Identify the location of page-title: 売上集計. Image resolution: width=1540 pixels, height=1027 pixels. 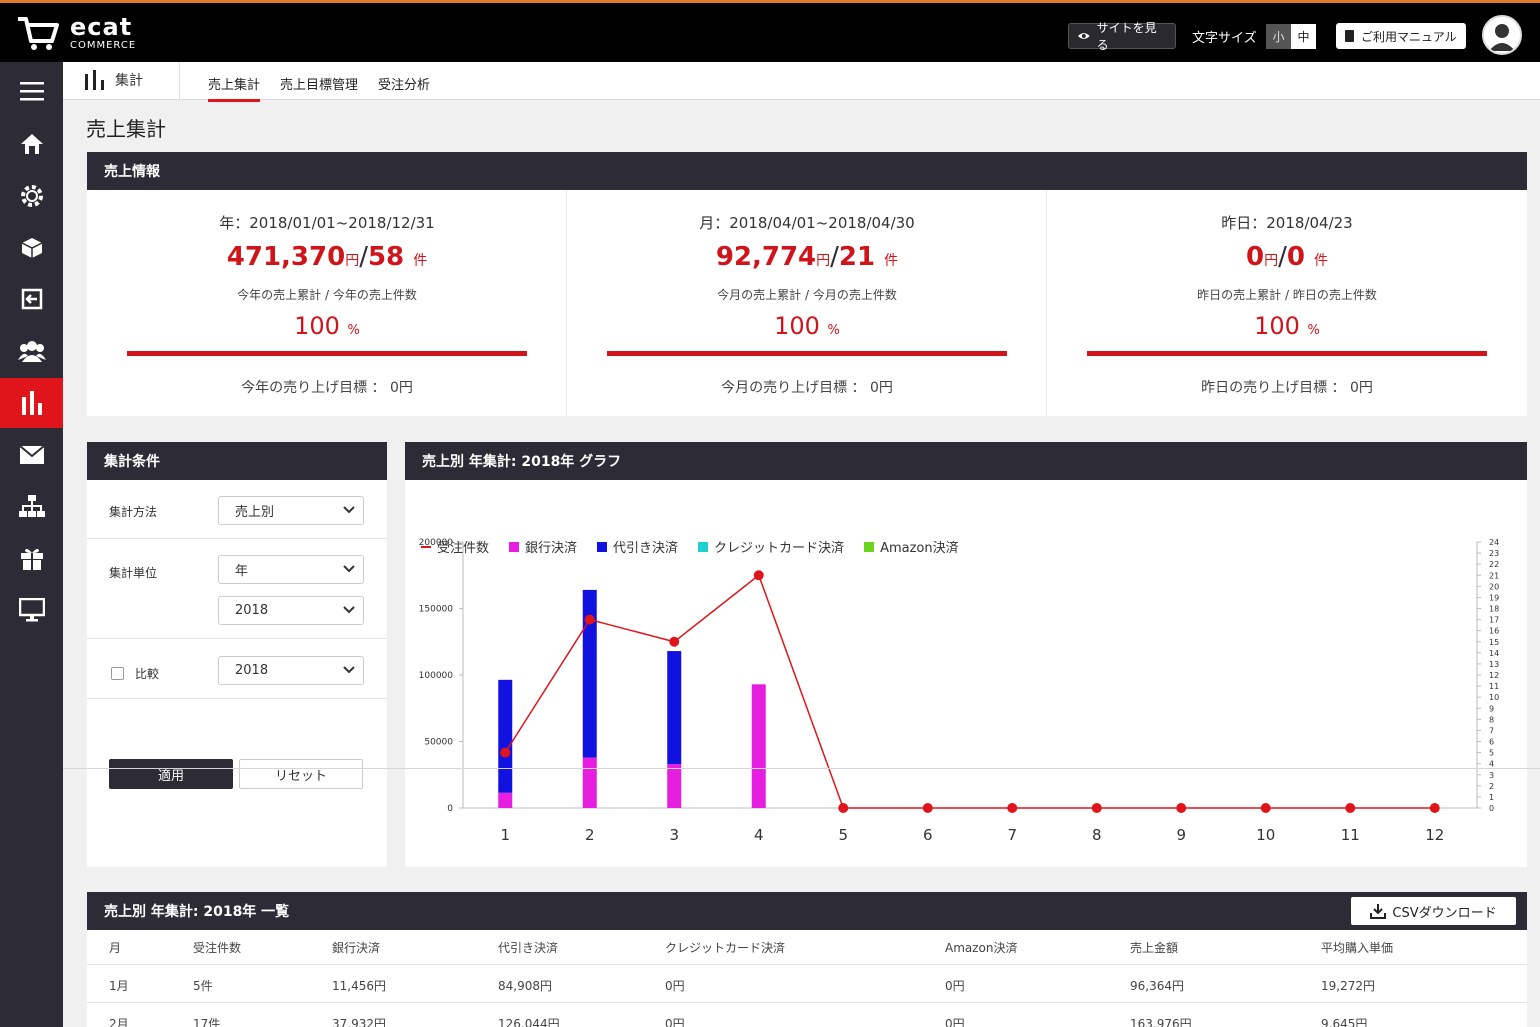
(126, 129).